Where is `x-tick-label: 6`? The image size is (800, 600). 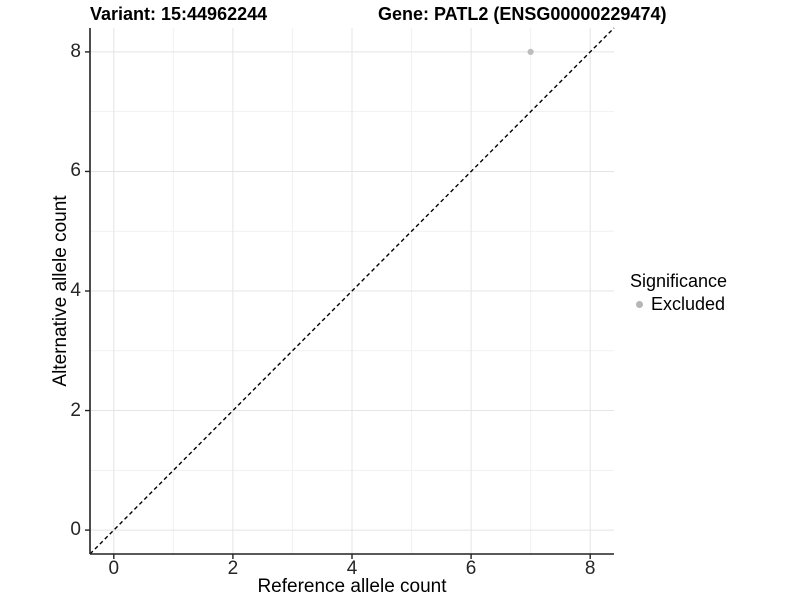
x-tick-label: 6 is located at coordinates (471, 568).